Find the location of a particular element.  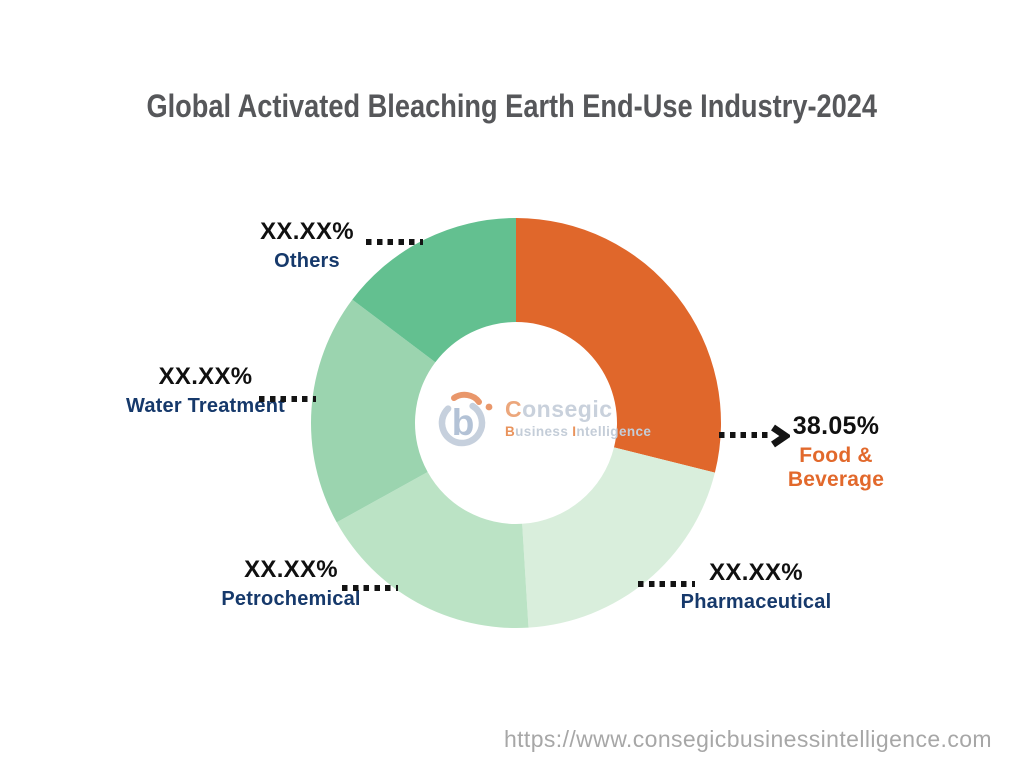

percent-label-water-treatment: XX.XX% is located at coordinates (205, 376).